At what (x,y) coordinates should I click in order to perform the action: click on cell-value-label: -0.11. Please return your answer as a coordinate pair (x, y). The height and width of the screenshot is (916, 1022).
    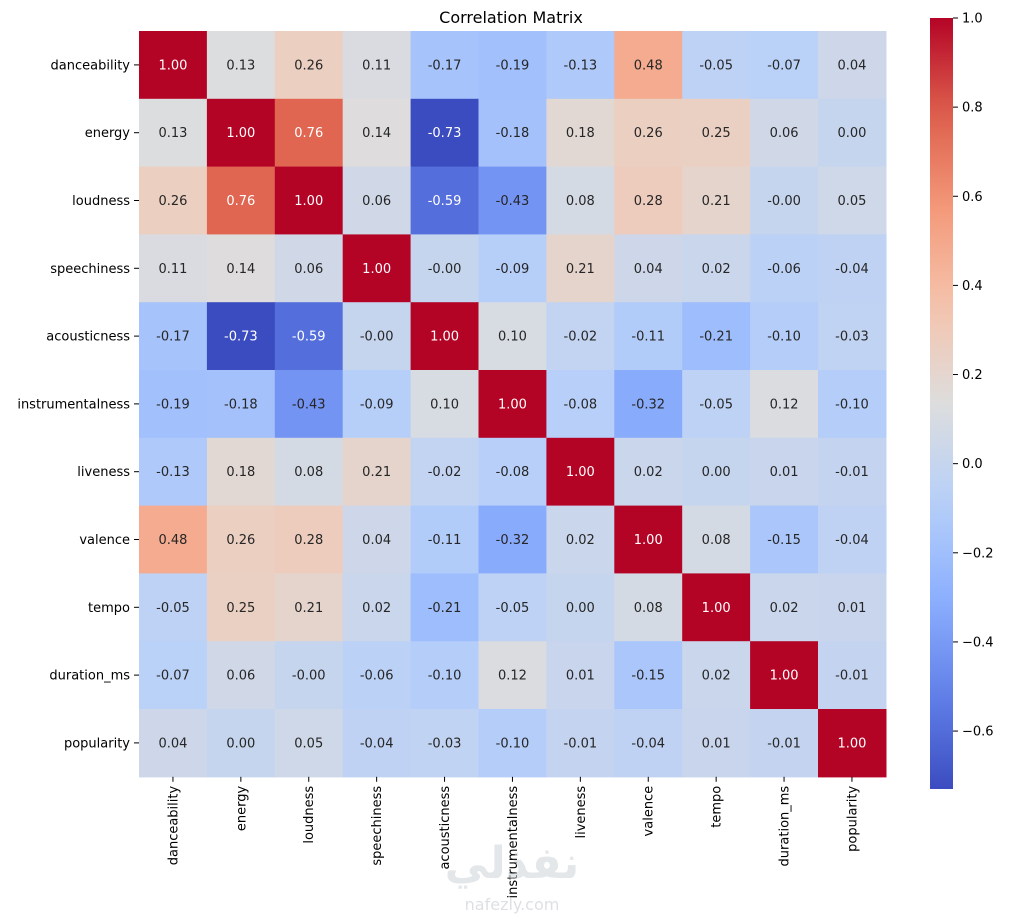
    Looking at the image, I should click on (445, 540).